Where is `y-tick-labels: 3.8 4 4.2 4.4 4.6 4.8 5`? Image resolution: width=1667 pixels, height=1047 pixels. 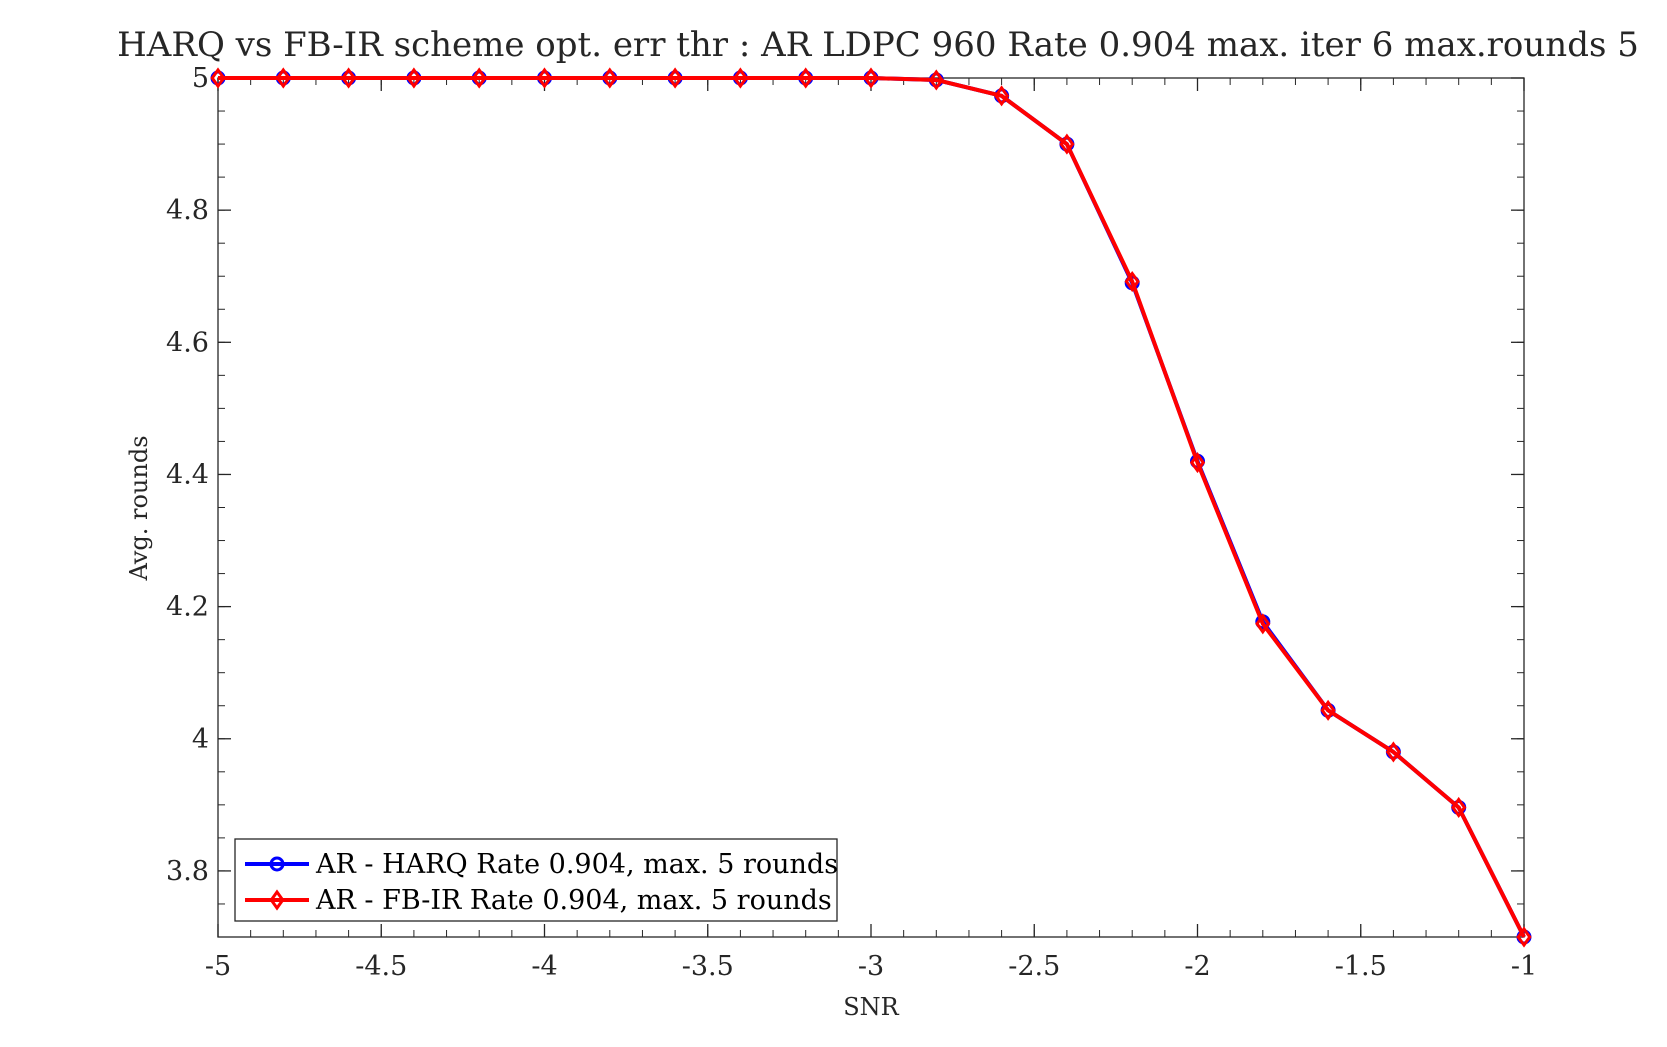 y-tick-labels: 3.8 4 4.2 4.4 4.6 4.8 5 is located at coordinates (187, 475).